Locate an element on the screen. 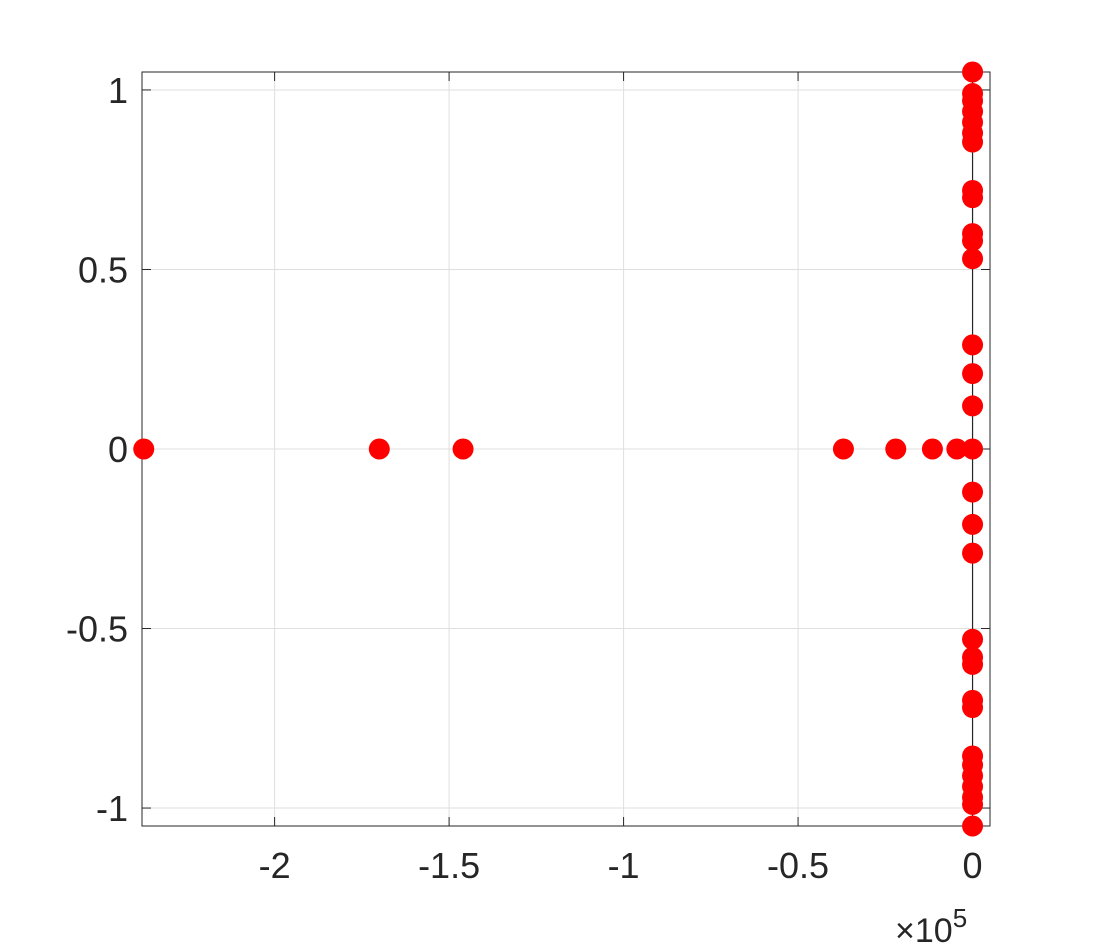  x-tick-label: 0 is located at coordinates (973, 865).